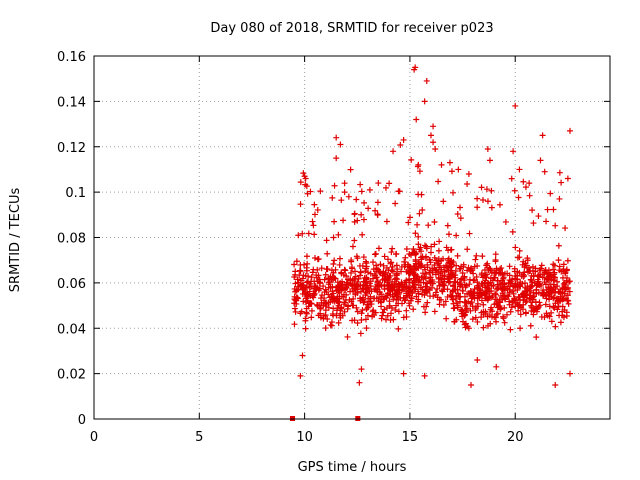 This screenshot has width=640, height=480. Describe the element at coordinates (71, 284) in the screenshot. I see `y-tick-label: 0.06` at that location.